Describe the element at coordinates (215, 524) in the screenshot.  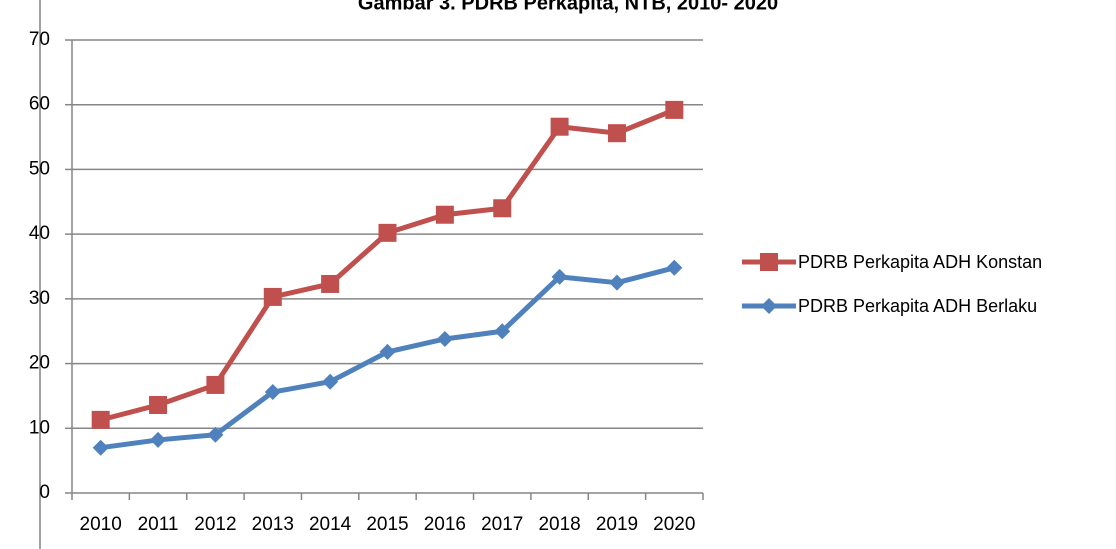
I see `x-tick-label: 2012` at that location.